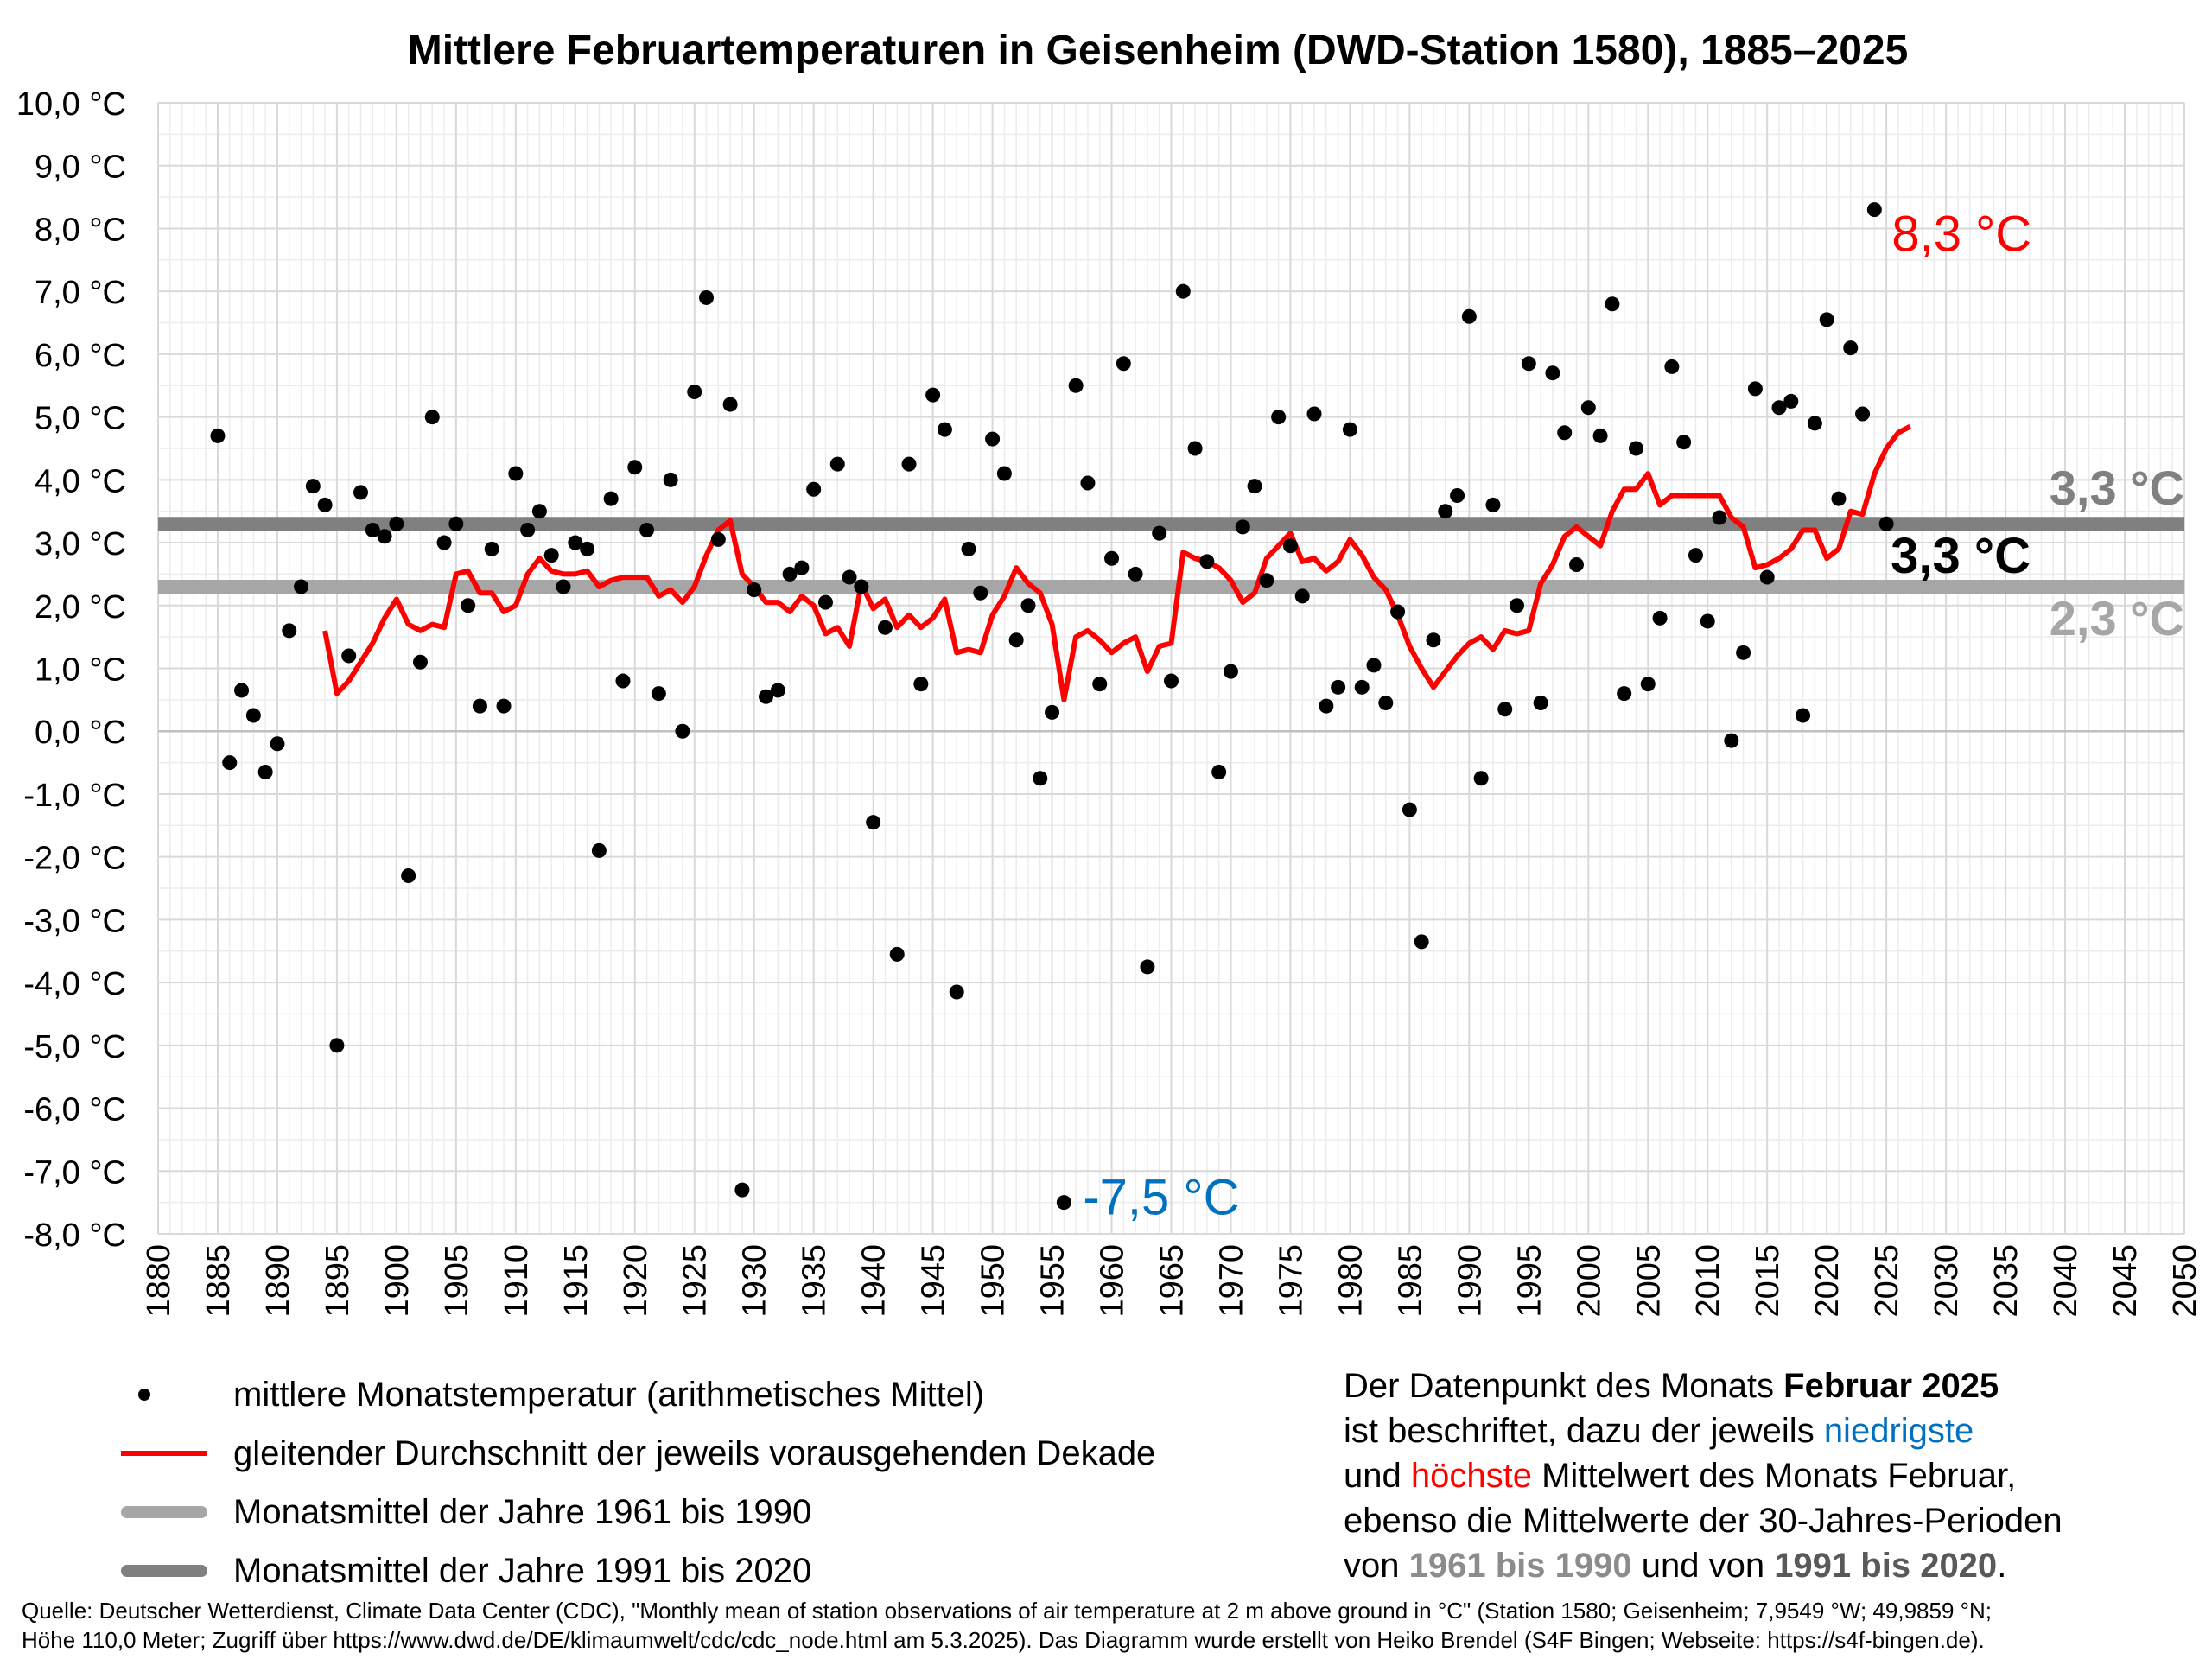 This screenshot has height=1659, width=2212. What do you see at coordinates (159, 1281) in the screenshot?
I see `x-tick-label: 1880` at bounding box center [159, 1281].